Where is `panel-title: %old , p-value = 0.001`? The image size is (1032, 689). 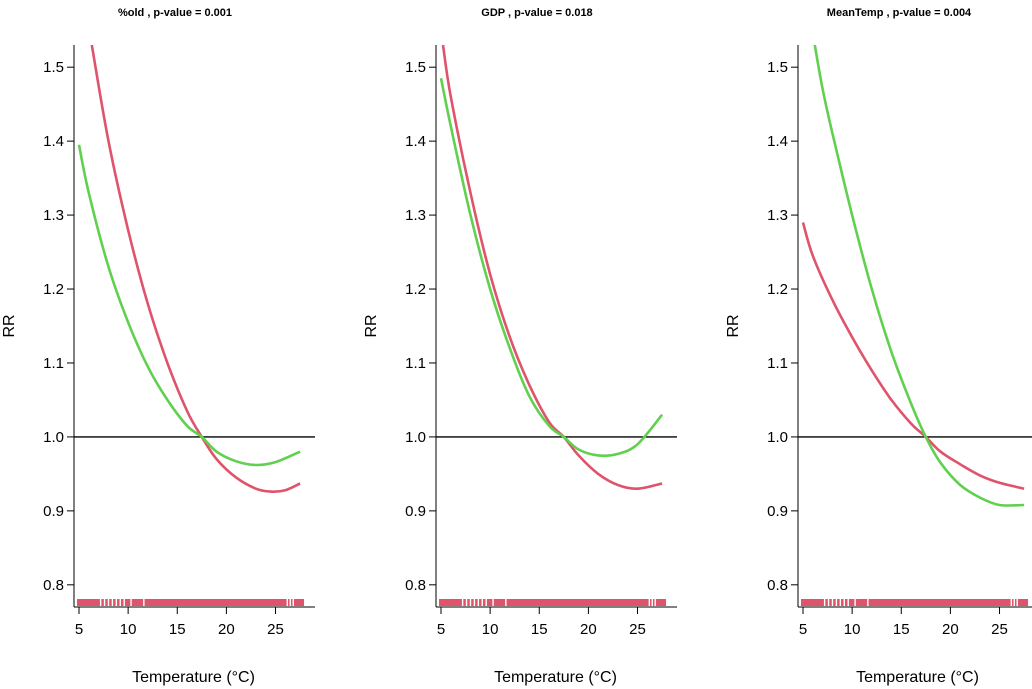 panel-title: %old , p-value = 0.001 is located at coordinates (175, 13).